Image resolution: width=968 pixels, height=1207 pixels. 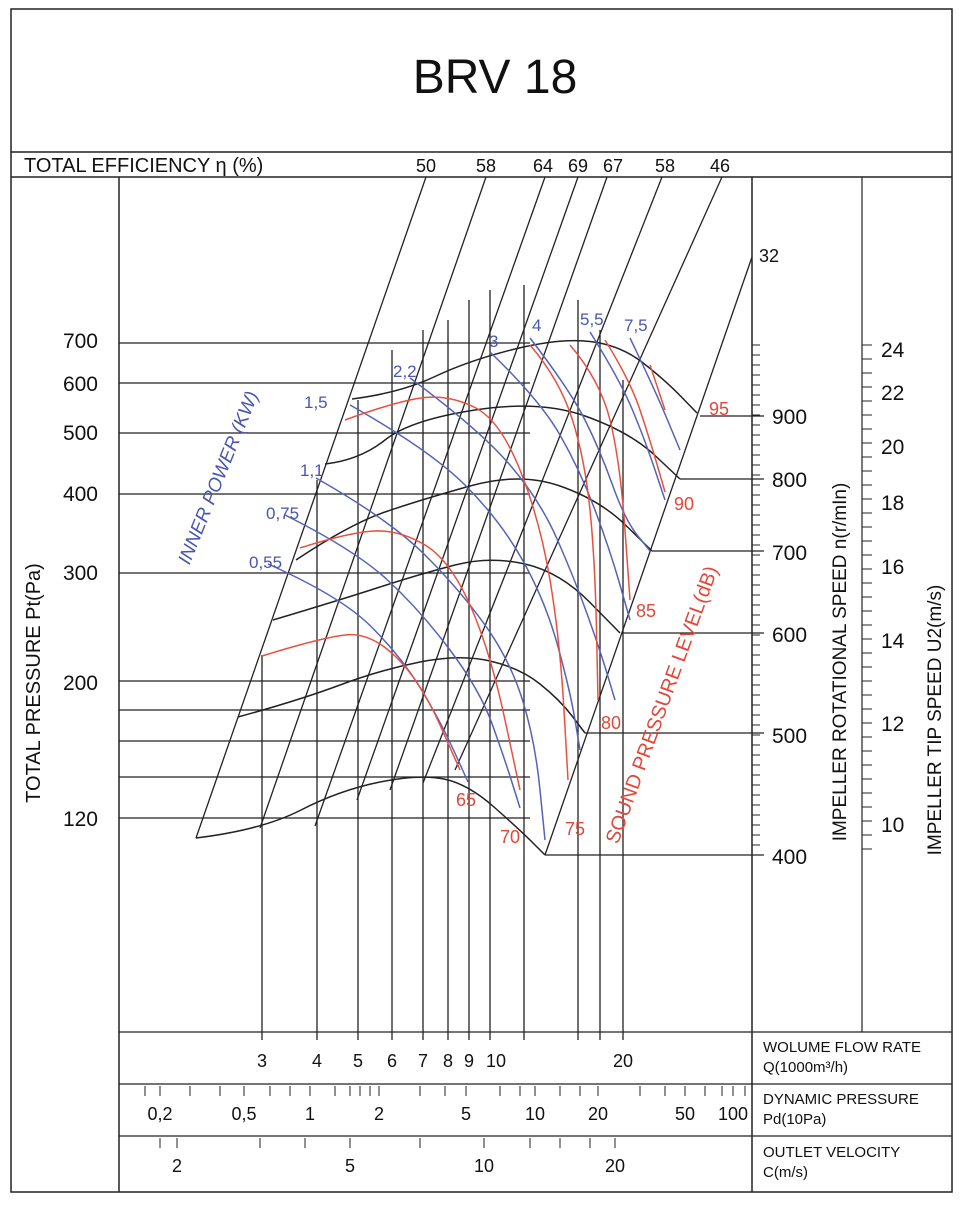 I want to click on flow-tick: 4, so click(x=317, y=1061).